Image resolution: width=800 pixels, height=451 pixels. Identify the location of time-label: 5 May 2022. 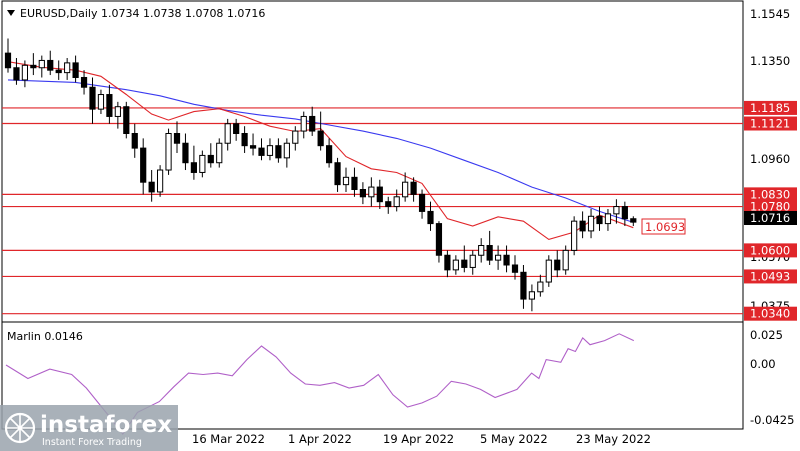
(514, 439).